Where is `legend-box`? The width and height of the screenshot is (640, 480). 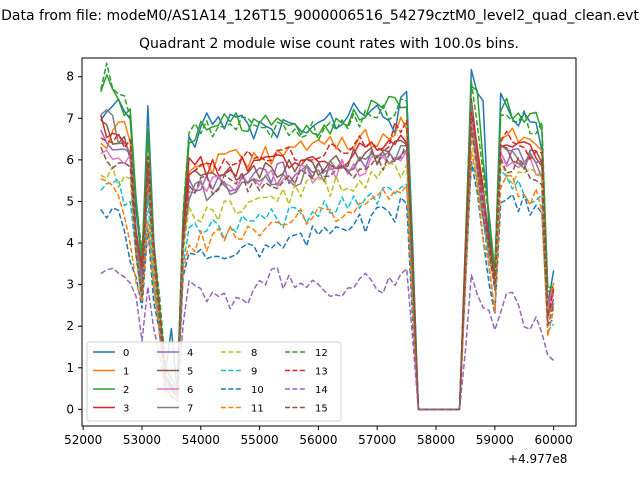
legend-box is located at coordinates (214, 381).